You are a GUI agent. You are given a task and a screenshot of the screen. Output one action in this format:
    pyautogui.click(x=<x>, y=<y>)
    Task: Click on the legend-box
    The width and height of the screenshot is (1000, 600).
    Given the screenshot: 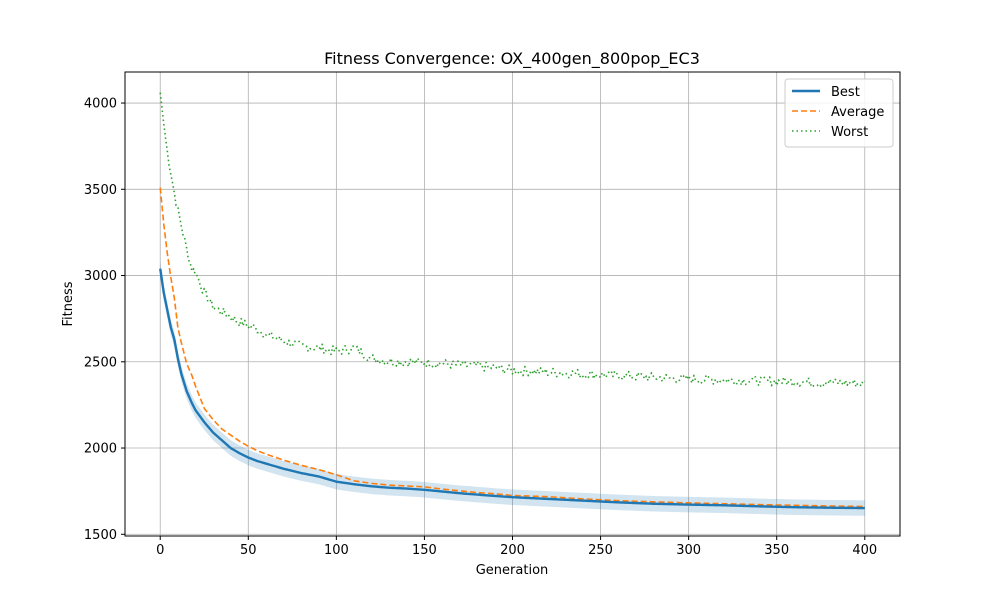 What is the action you would take?
    pyautogui.click(x=839, y=113)
    